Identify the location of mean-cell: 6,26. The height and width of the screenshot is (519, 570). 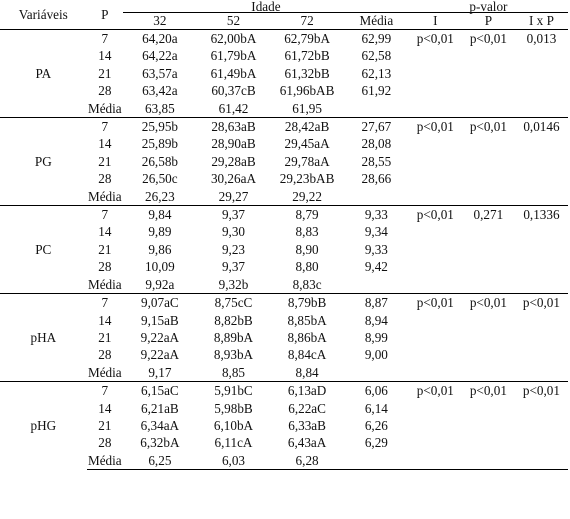
(376, 425).